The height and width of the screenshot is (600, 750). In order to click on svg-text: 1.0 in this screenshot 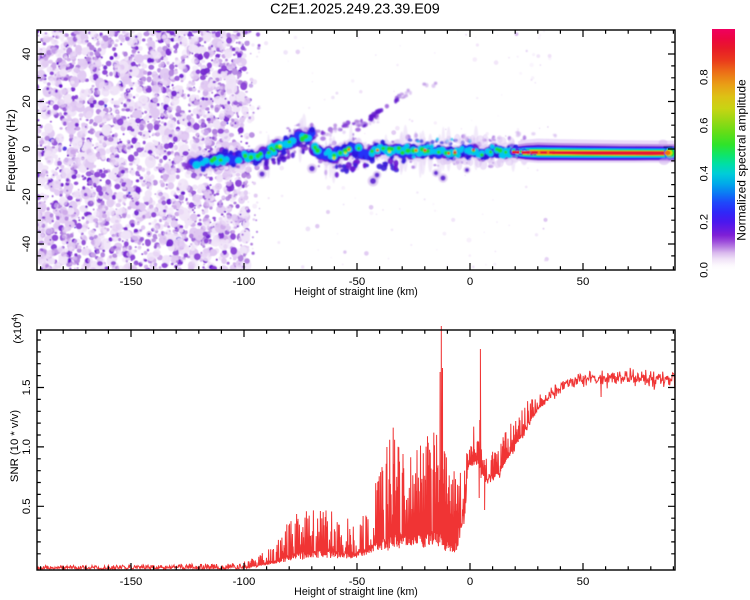, I will do `click(27, 447)`.